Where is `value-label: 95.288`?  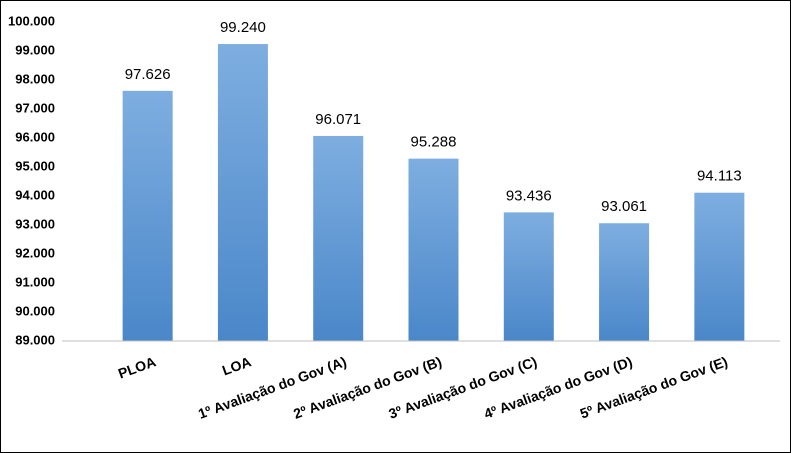
value-label: 95.288 is located at coordinates (434, 142).